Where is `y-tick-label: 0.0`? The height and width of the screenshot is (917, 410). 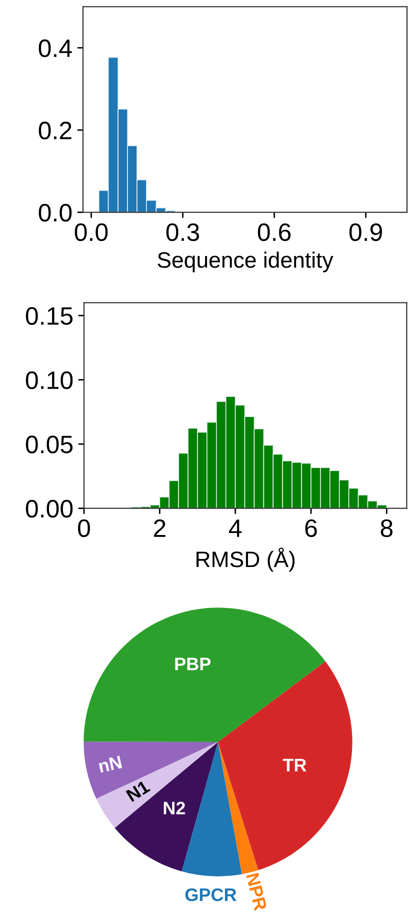 y-tick-label: 0.0 is located at coordinates (55, 213).